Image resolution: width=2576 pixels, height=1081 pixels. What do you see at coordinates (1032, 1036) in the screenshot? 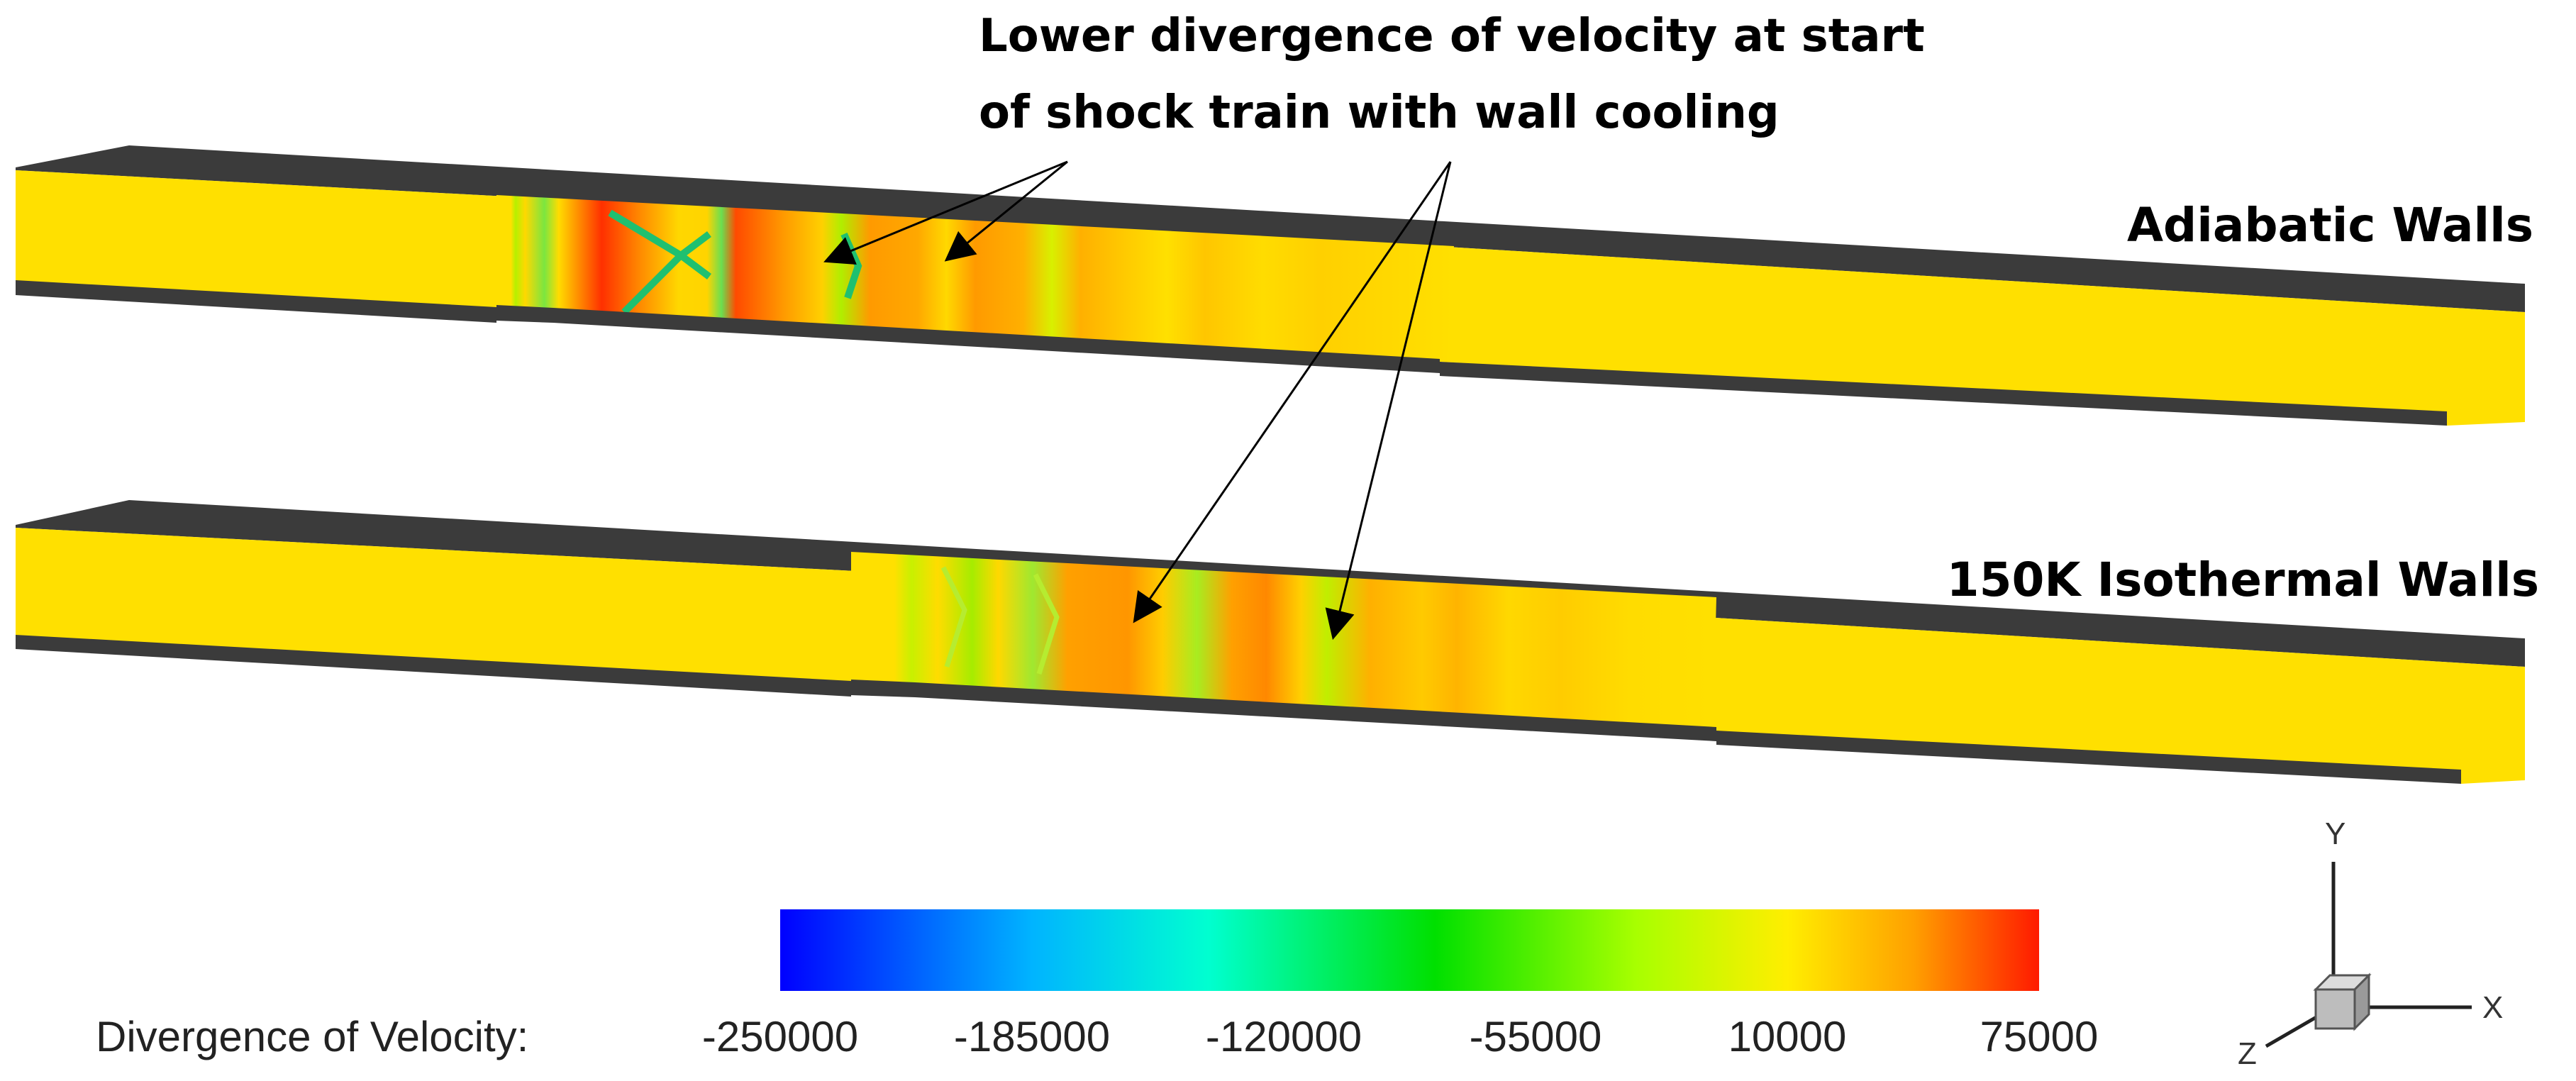
I see `colorbar-tick-label: -185000` at bounding box center [1032, 1036].